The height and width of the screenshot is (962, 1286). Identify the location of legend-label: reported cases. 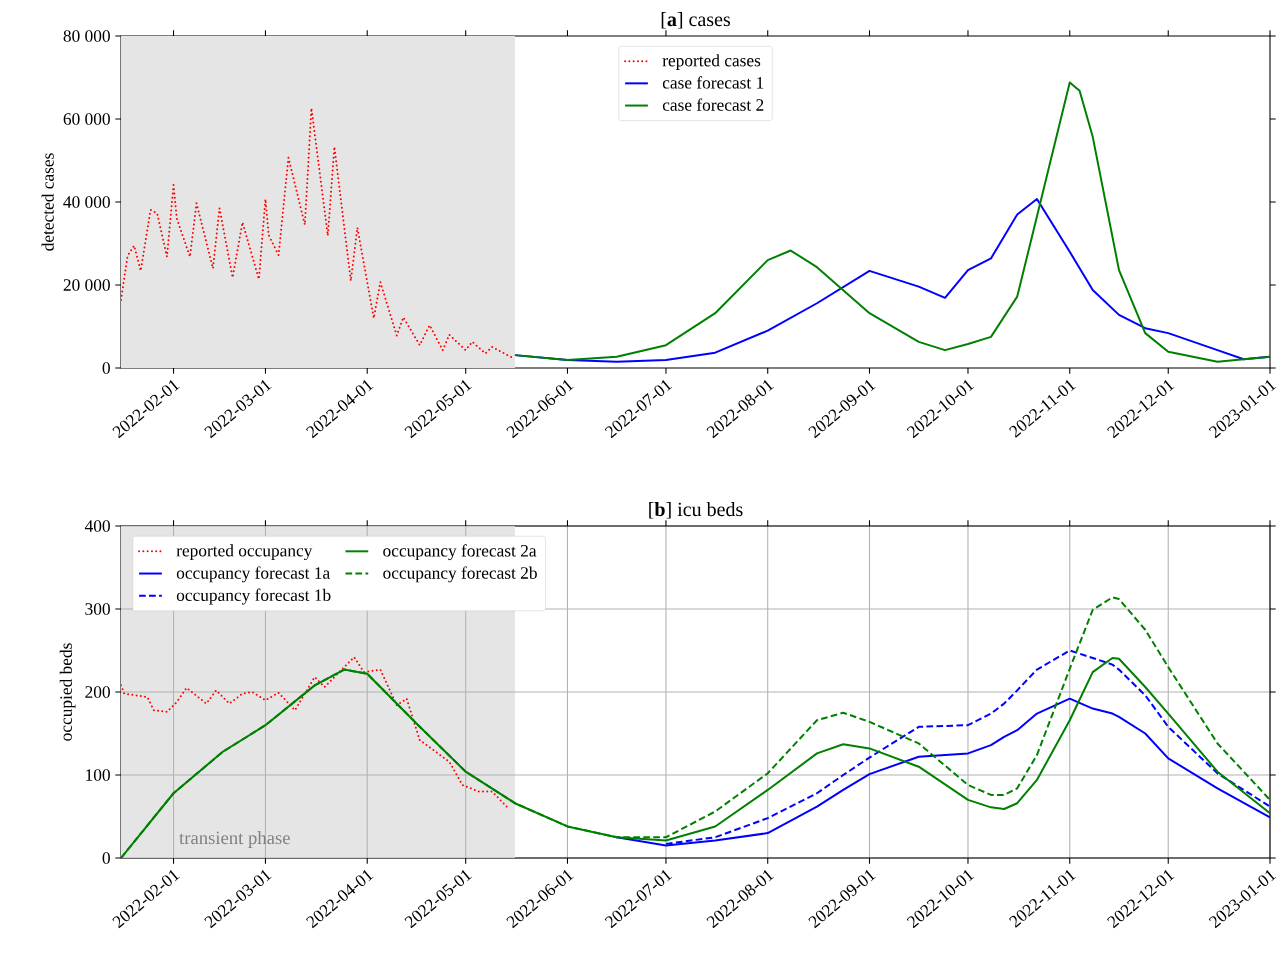
(711, 62).